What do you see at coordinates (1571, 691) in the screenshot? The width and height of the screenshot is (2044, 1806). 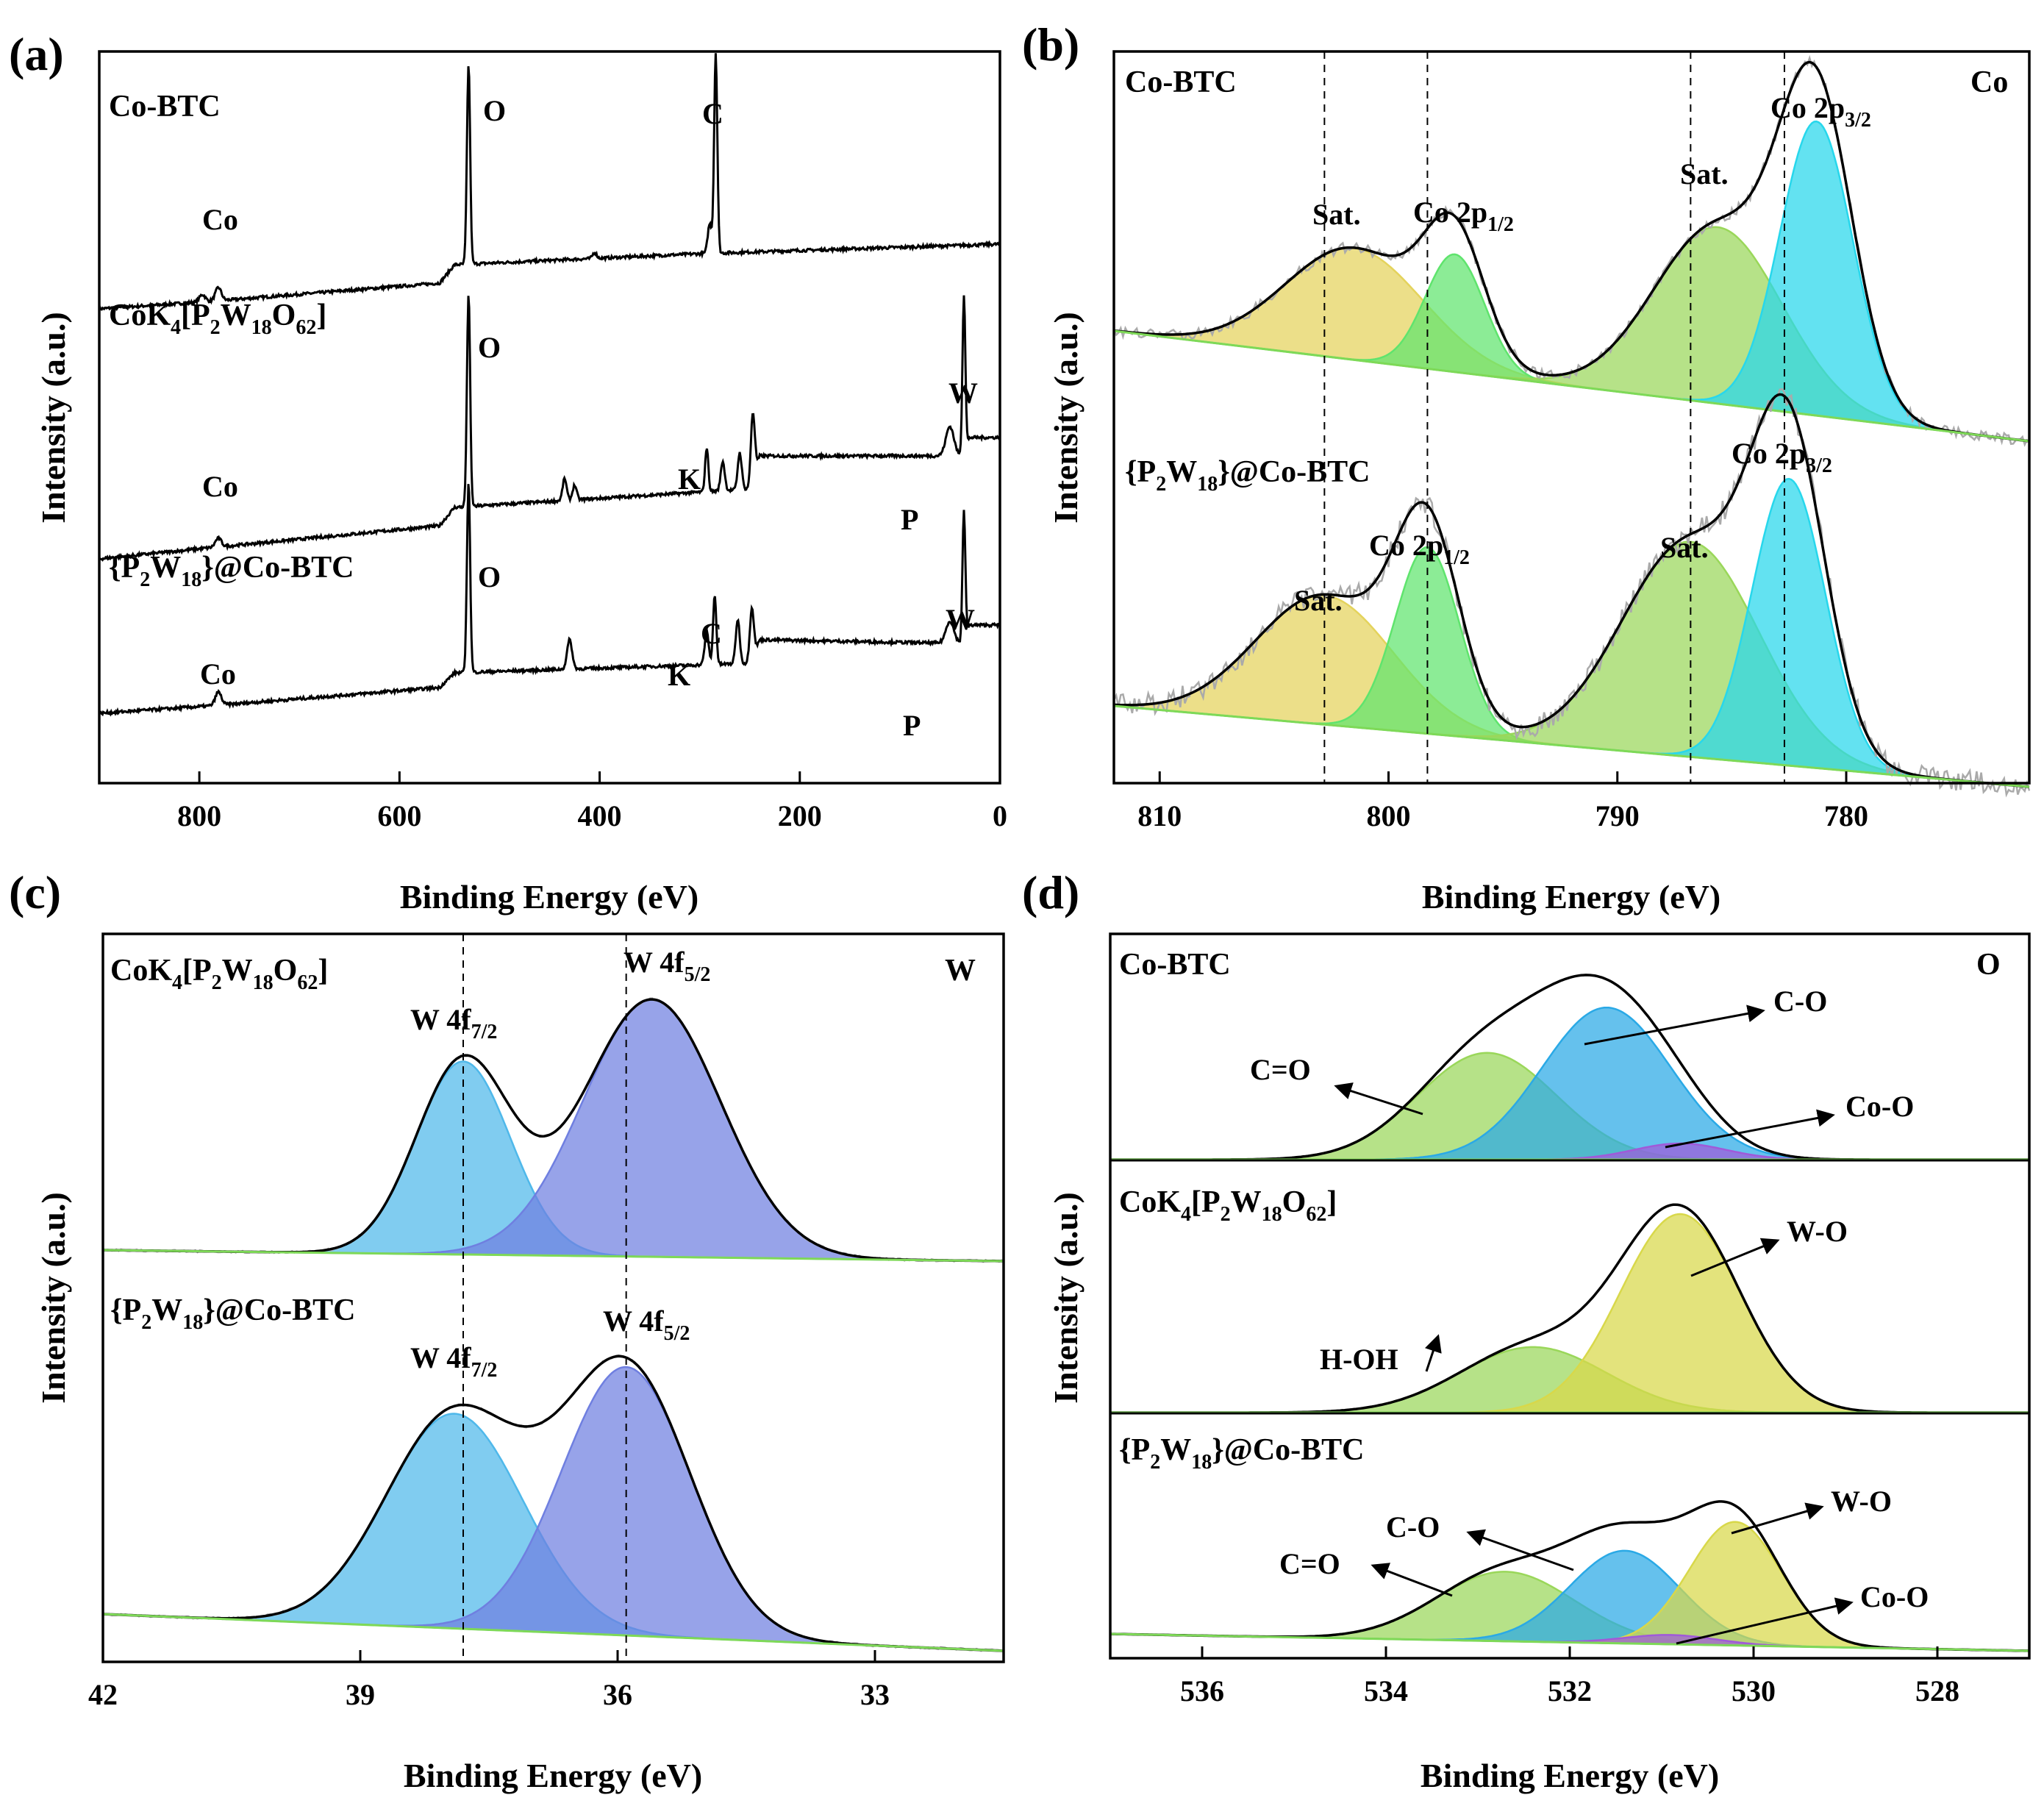 I see `fit-component-sat-` at bounding box center [1571, 691].